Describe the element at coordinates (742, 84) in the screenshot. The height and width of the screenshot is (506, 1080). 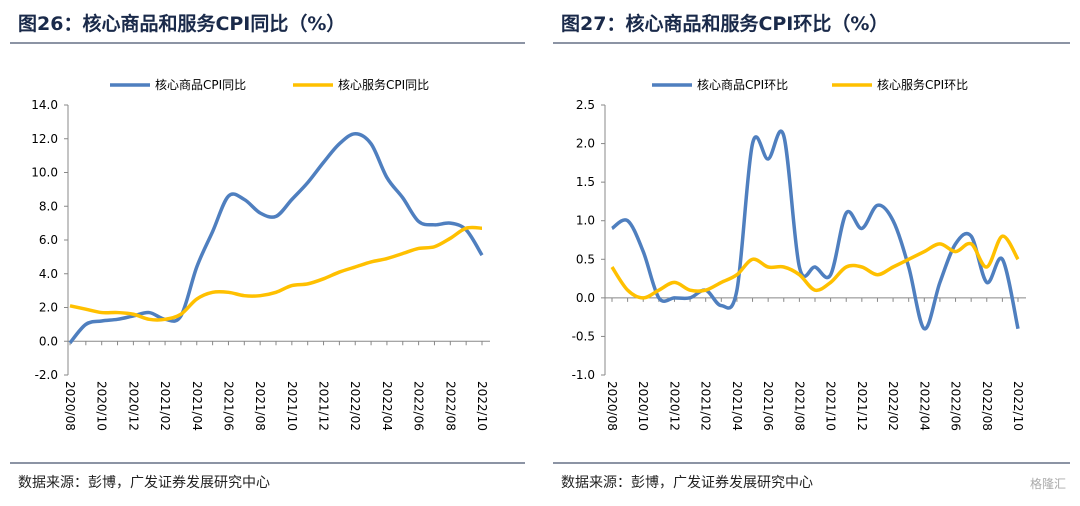
I see `legend-label: 核心商品CPI环比` at that location.